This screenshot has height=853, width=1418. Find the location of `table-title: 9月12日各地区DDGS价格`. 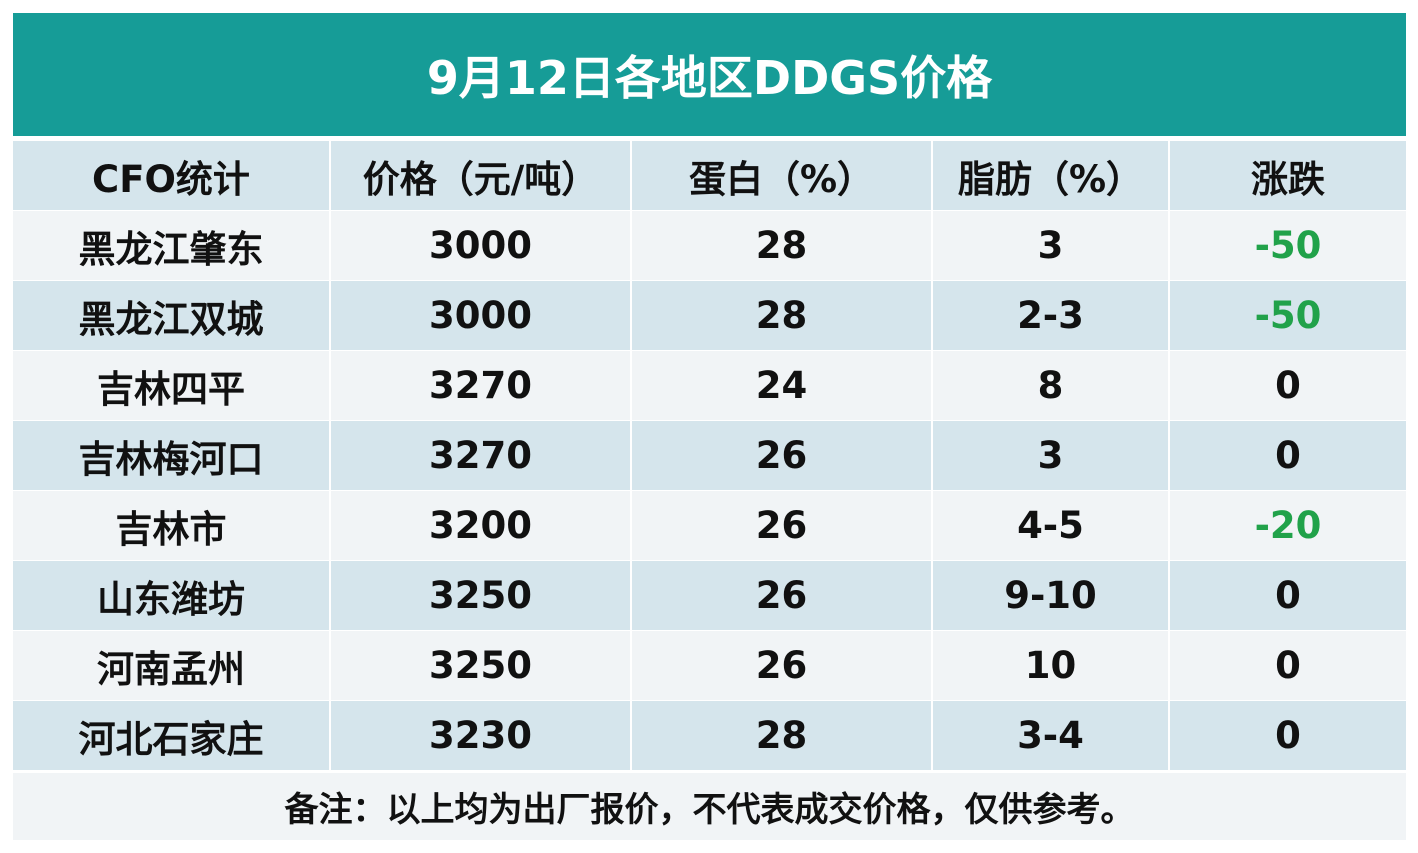

table-title: 9月12日各地区DDGS价格 is located at coordinates (709, 74).